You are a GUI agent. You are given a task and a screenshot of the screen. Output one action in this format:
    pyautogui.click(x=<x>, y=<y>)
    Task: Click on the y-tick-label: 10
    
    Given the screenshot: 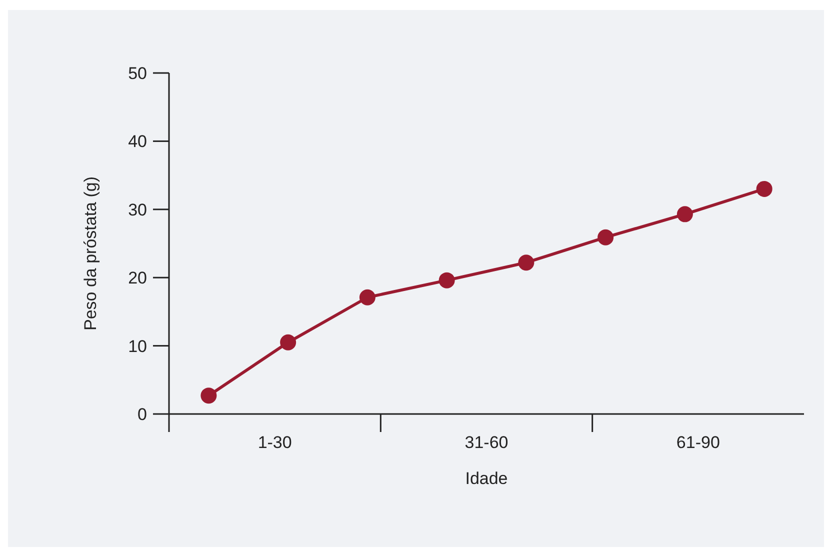 What is the action you would take?
    pyautogui.click(x=137, y=346)
    